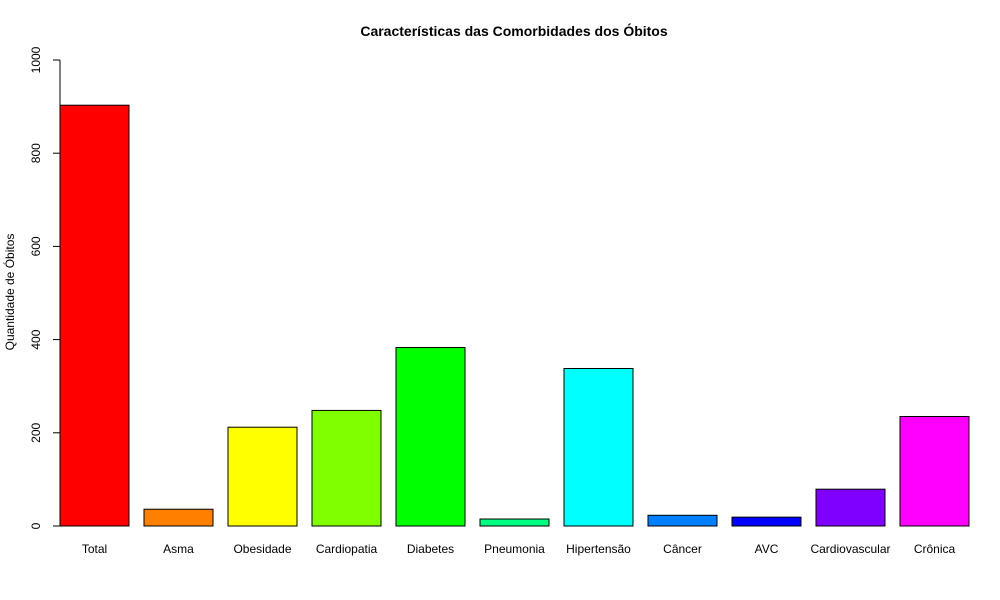  What do you see at coordinates (94, 315) in the screenshot?
I see `bar-total` at bounding box center [94, 315].